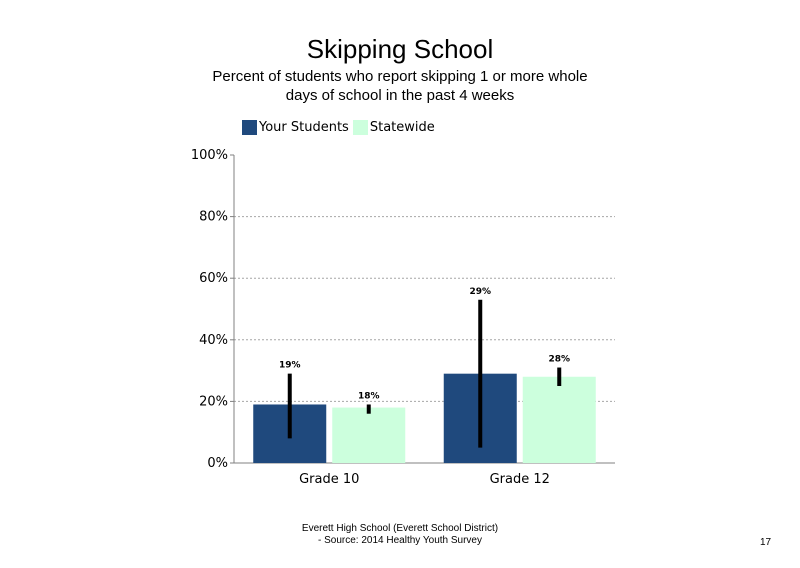 Image resolution: width=800 pixels, height=568 pixels. I want to click on legend-item-statewide: Statewide, so click(393, 127).